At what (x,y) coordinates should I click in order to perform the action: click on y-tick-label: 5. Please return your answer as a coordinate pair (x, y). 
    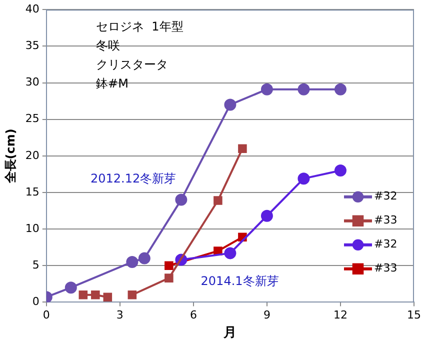
    Looking at the image, I should click on (36, 265).